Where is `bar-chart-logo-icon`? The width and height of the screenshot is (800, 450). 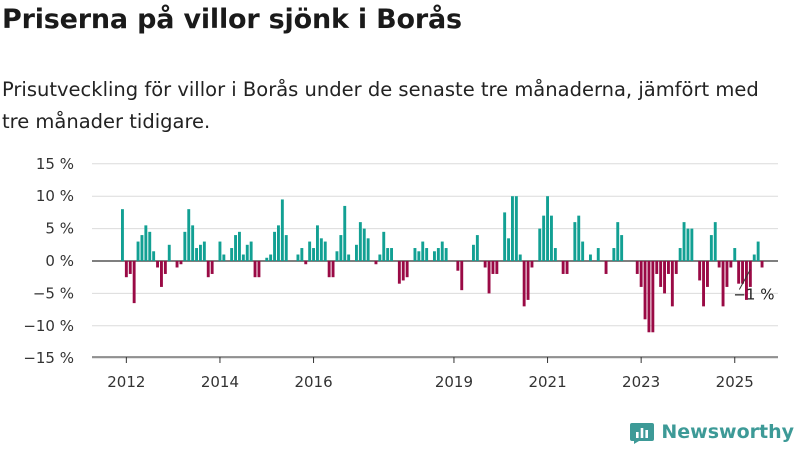 bar-chart-logo-icon is located at coordinates (642, 433).